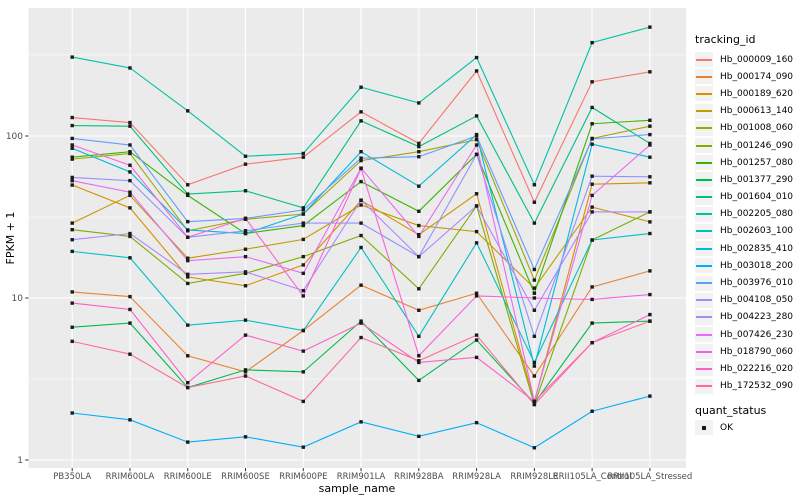 The image size is (800, 500). I want to click on x-tick-label: RRII105LA_Stressed, so click(650, 477).